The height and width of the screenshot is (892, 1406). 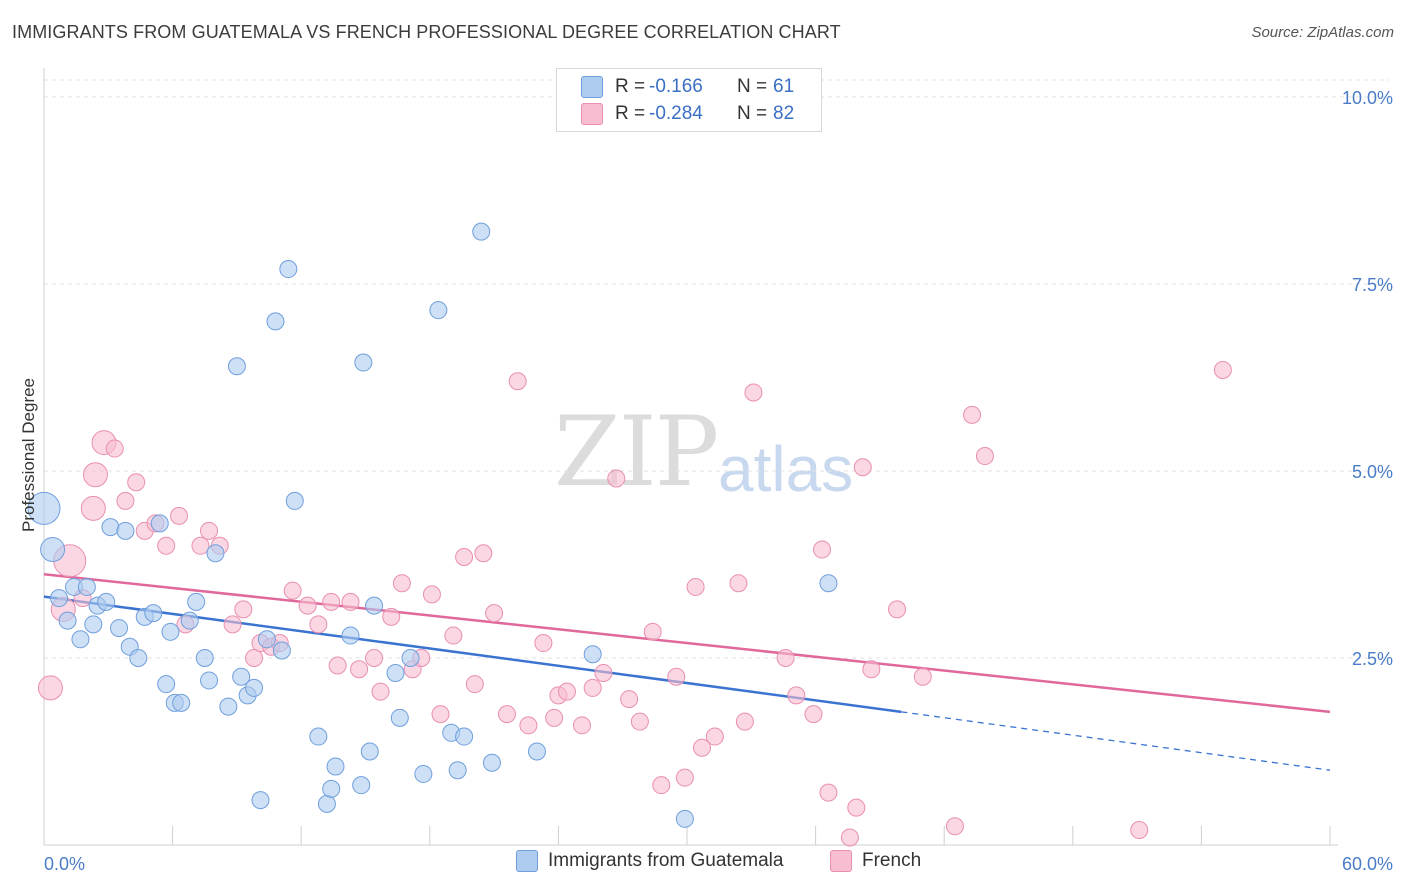 I want to click on legend-n-label: N =, so click(x=752, y=113).